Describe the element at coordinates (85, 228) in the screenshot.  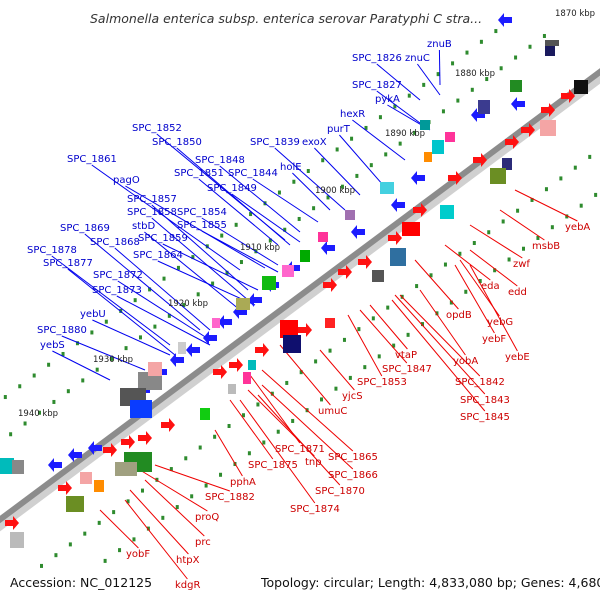
I see `gene-label-spc_1869: SPC_1869` at that location.